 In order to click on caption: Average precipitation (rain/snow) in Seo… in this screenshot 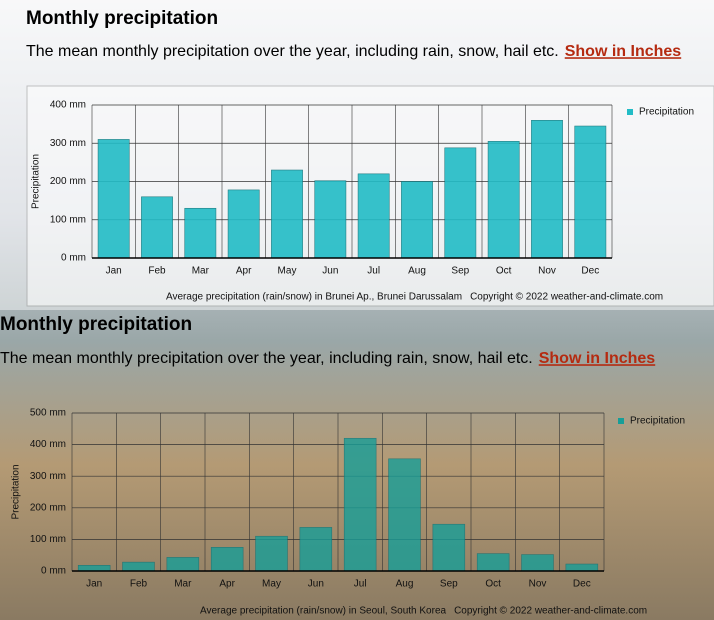, I will do `click(323, 611)`.